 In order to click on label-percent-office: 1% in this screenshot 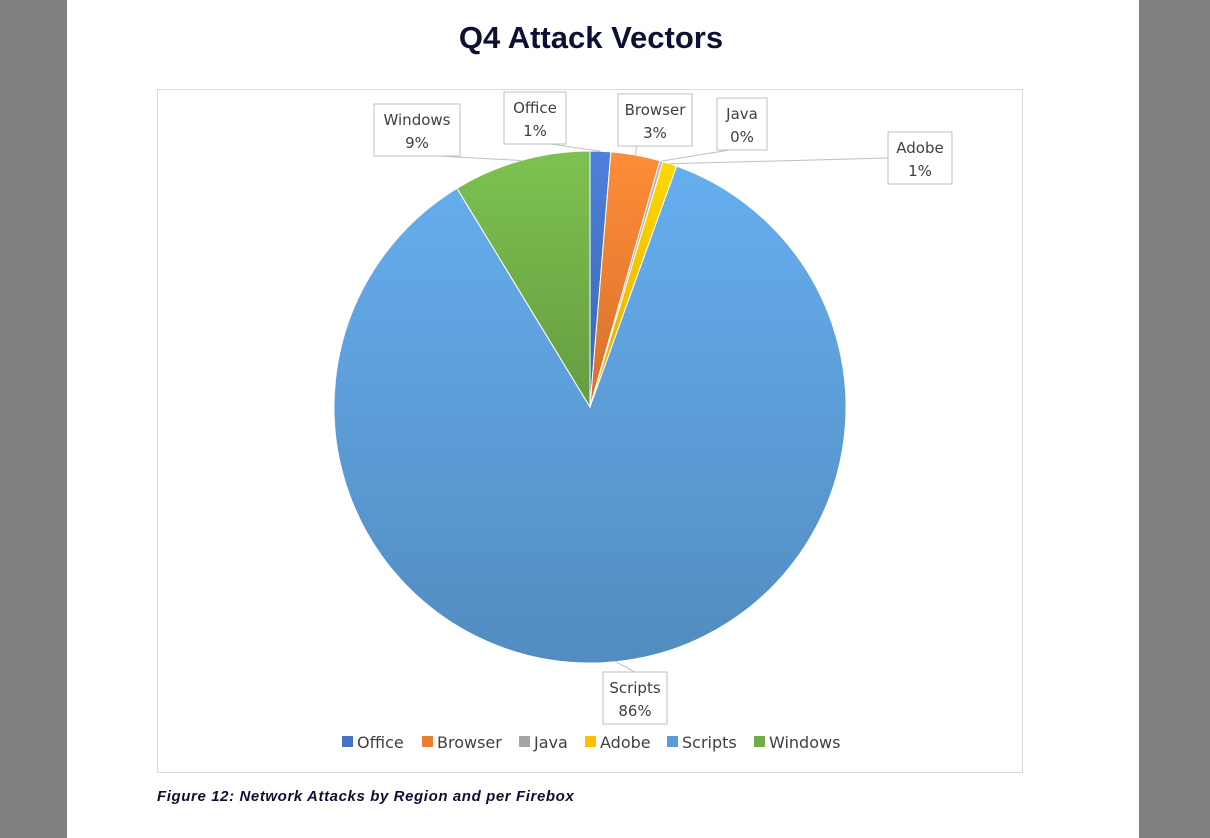, I will do `click(535, 131)`.